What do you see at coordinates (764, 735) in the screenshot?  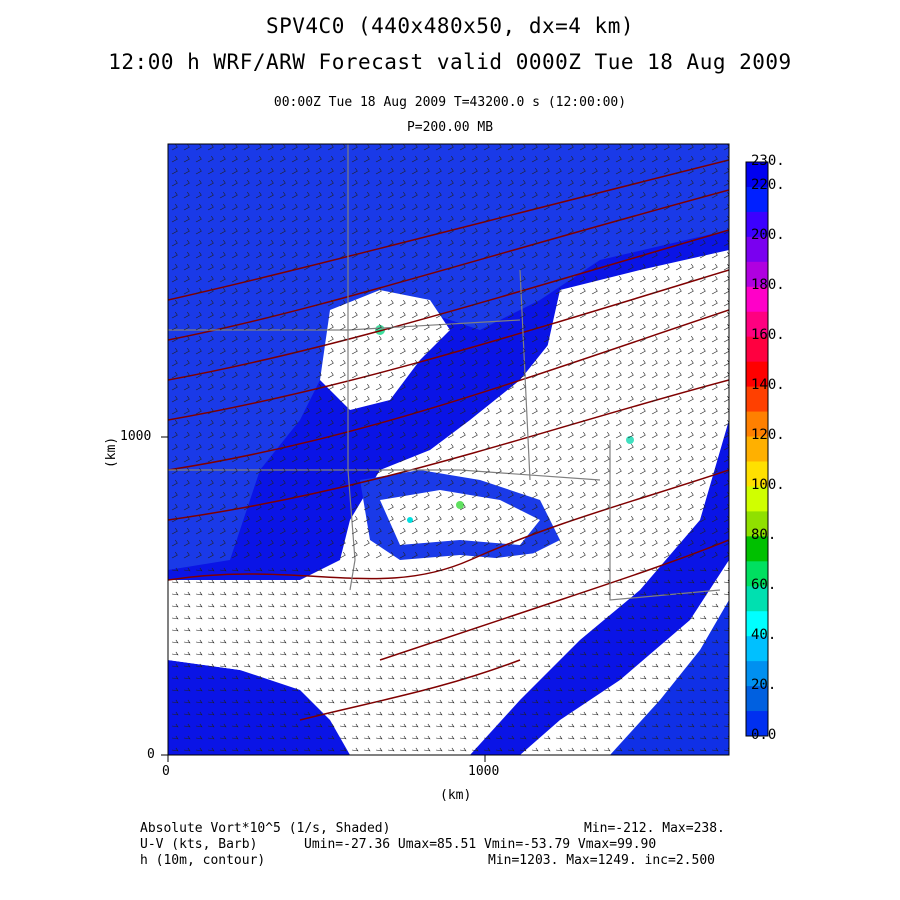 I see `colorbar-label: 0.0` at bounding box center [764, 735].